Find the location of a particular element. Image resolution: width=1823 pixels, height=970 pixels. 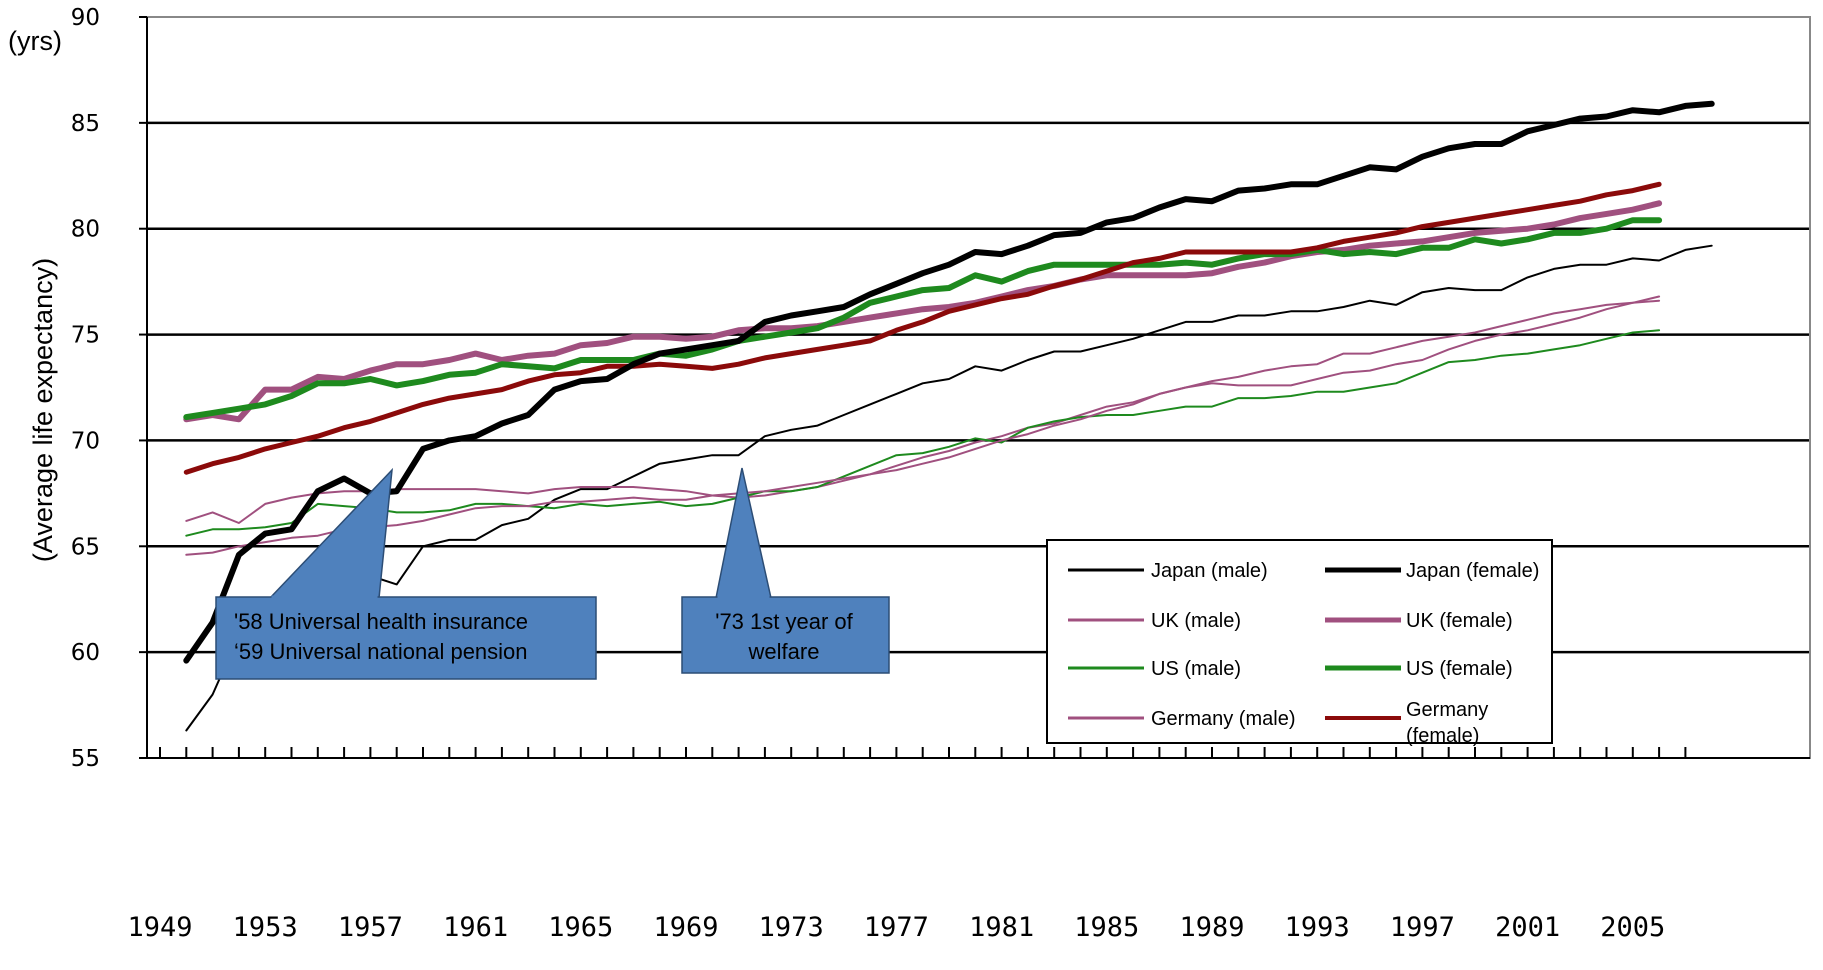

y-tick-label: 70 is located at coordinates (85, 441).